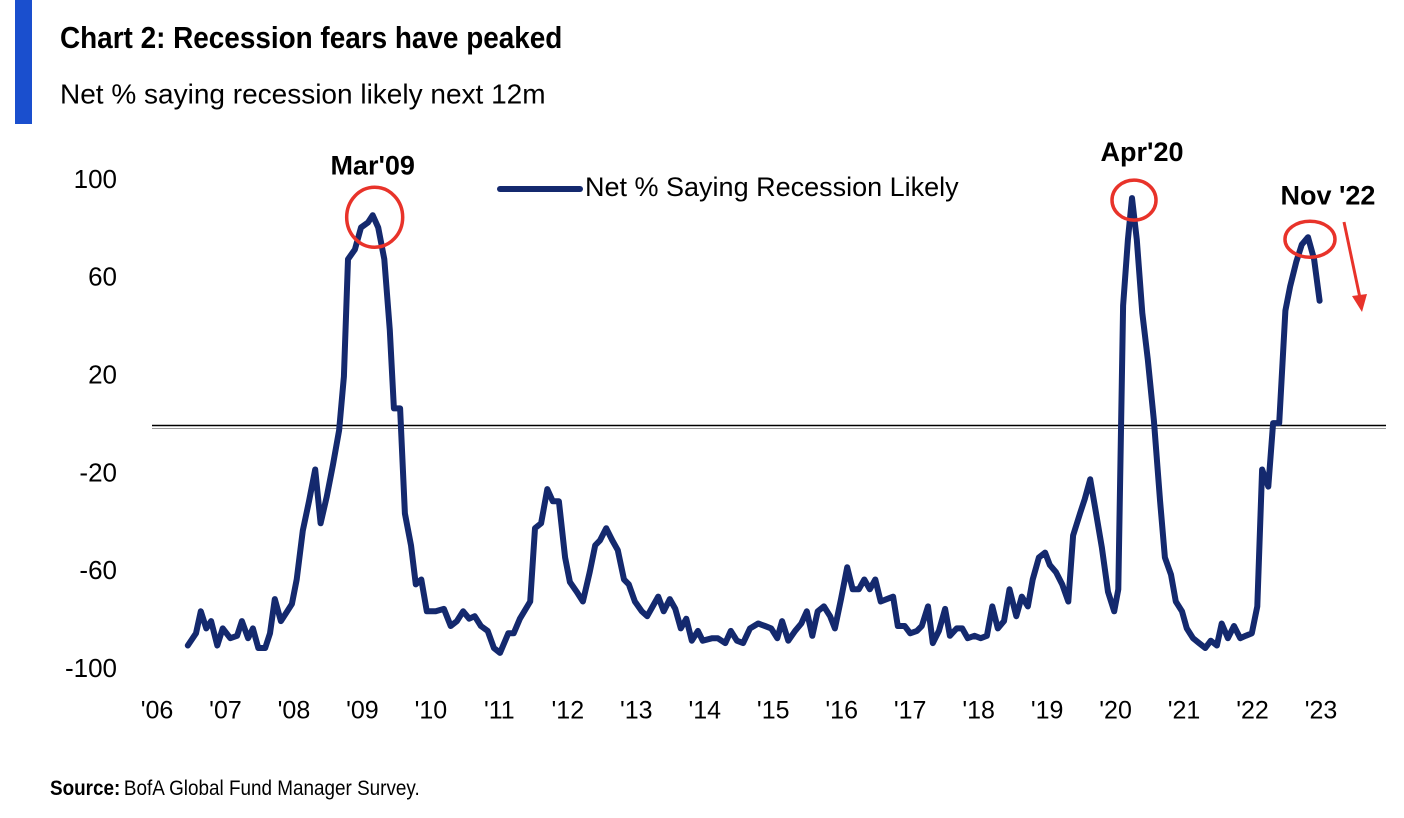 Image resolution: width=1404 pixels, height=818 pixels. I want to click on x-tick-label: '20, so click(1115, 711).